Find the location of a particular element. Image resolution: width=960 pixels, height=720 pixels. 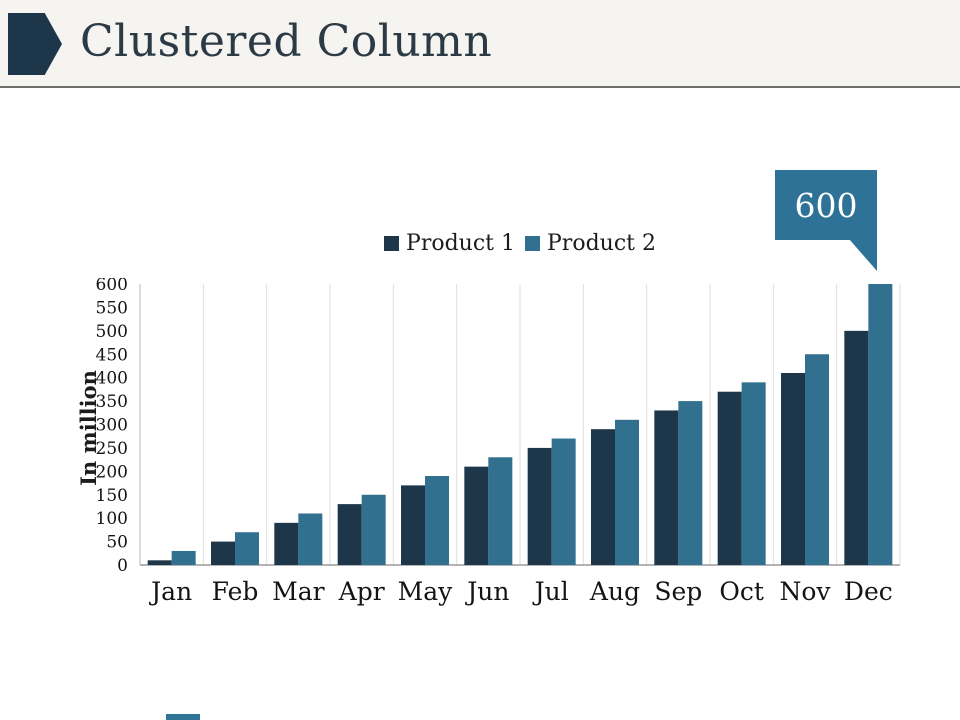

x-category-label: Sep is located at coordinates (678, 591).